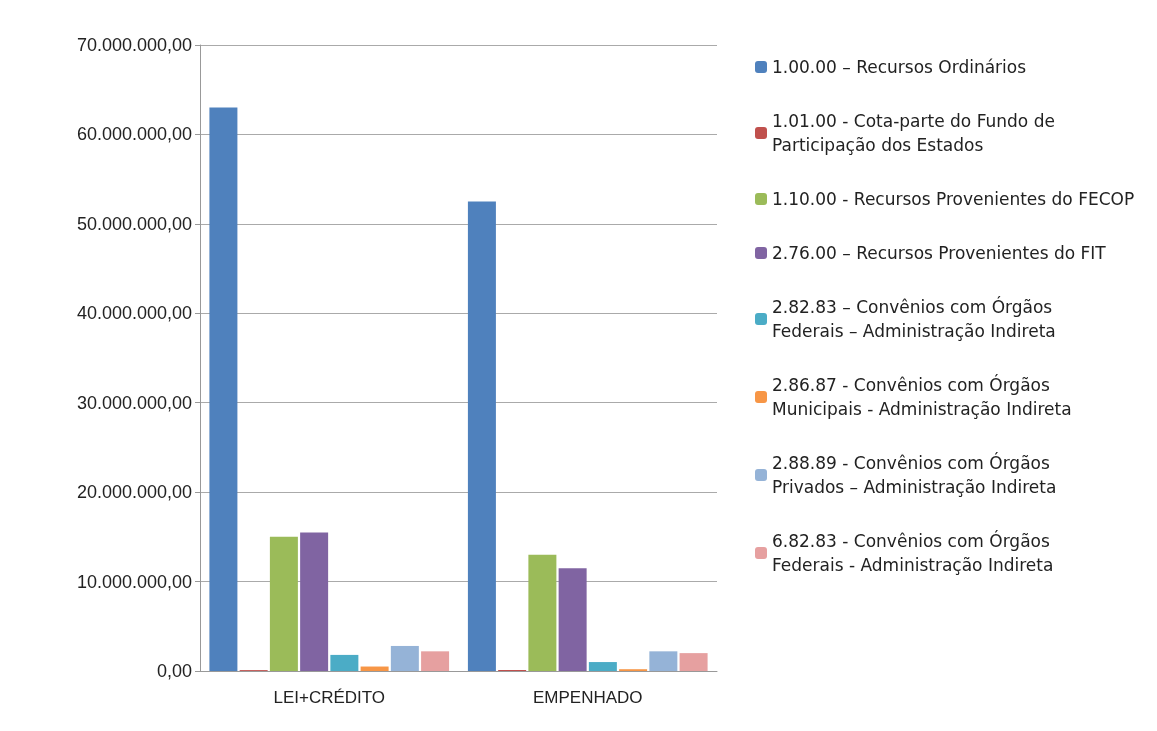  I want to click on y-tick-label: 70.000.000,00, so click(134, 45).